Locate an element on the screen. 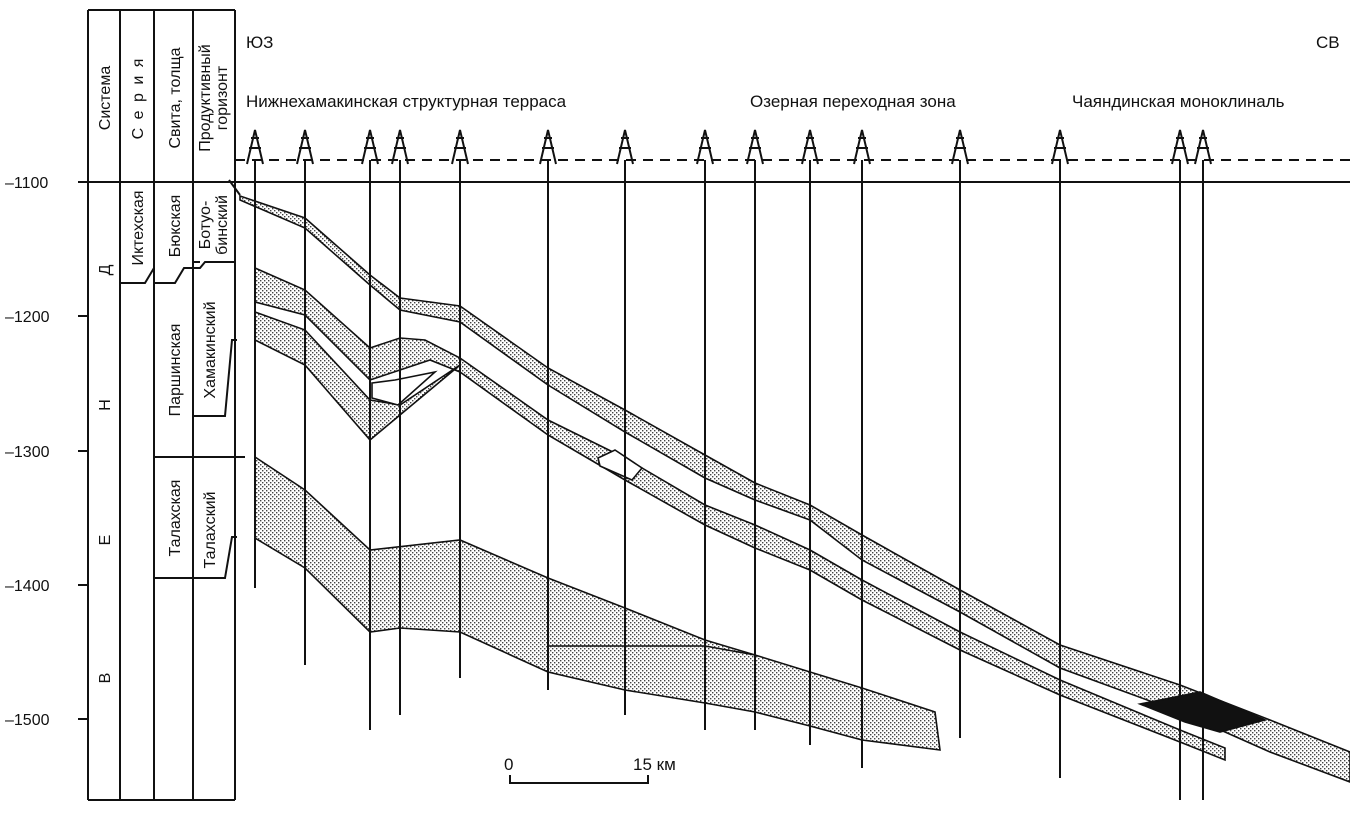  direction-left: ЮЗ is located at coordinates (259, 42).